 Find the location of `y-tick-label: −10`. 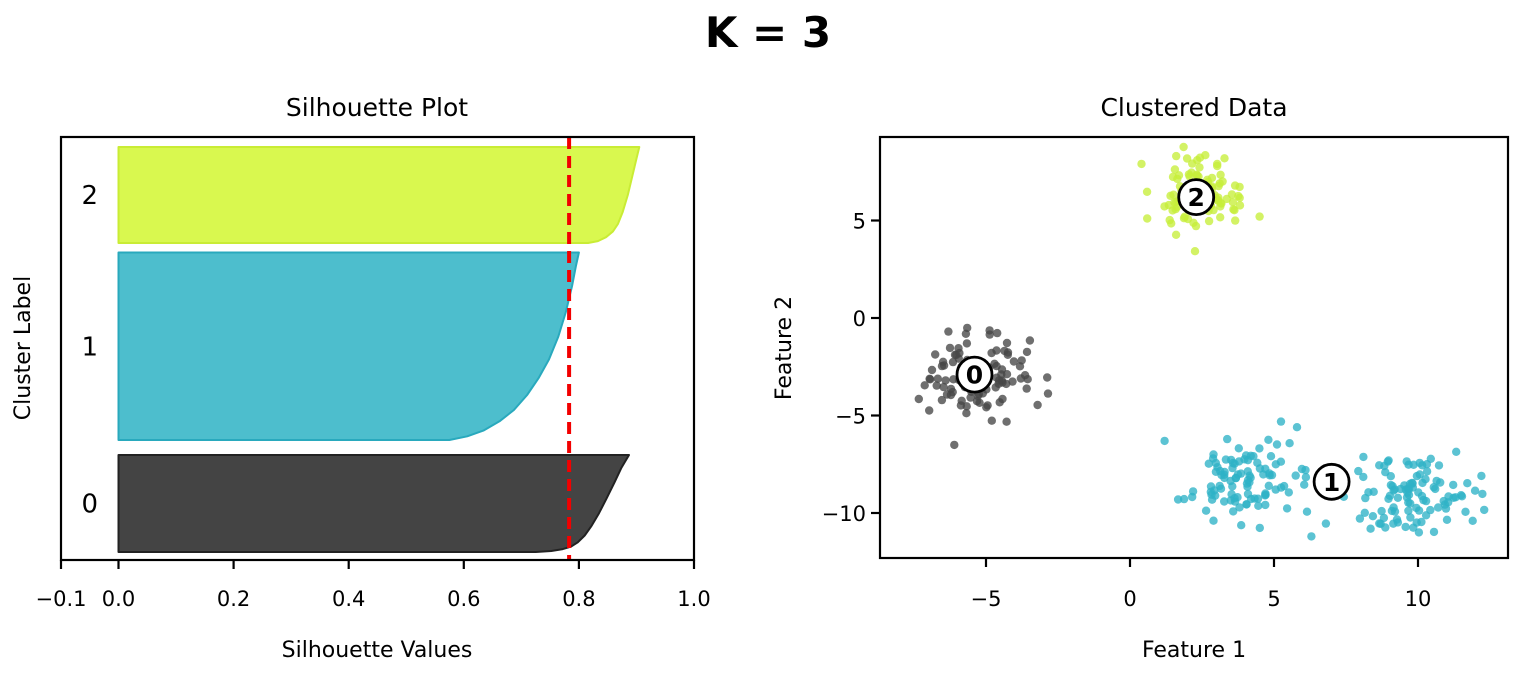

y-tick-label: −10 is located at coordinates (844, 514).